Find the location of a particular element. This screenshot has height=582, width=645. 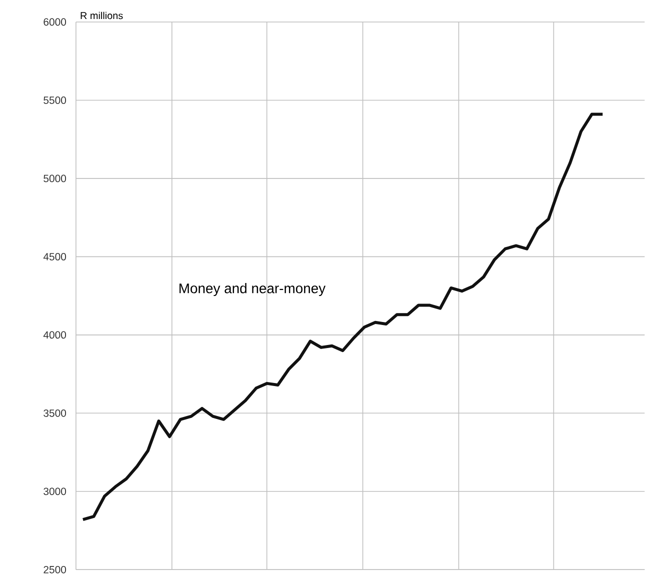

y-tick-label: 4500 is located at coordinates (54, 257).